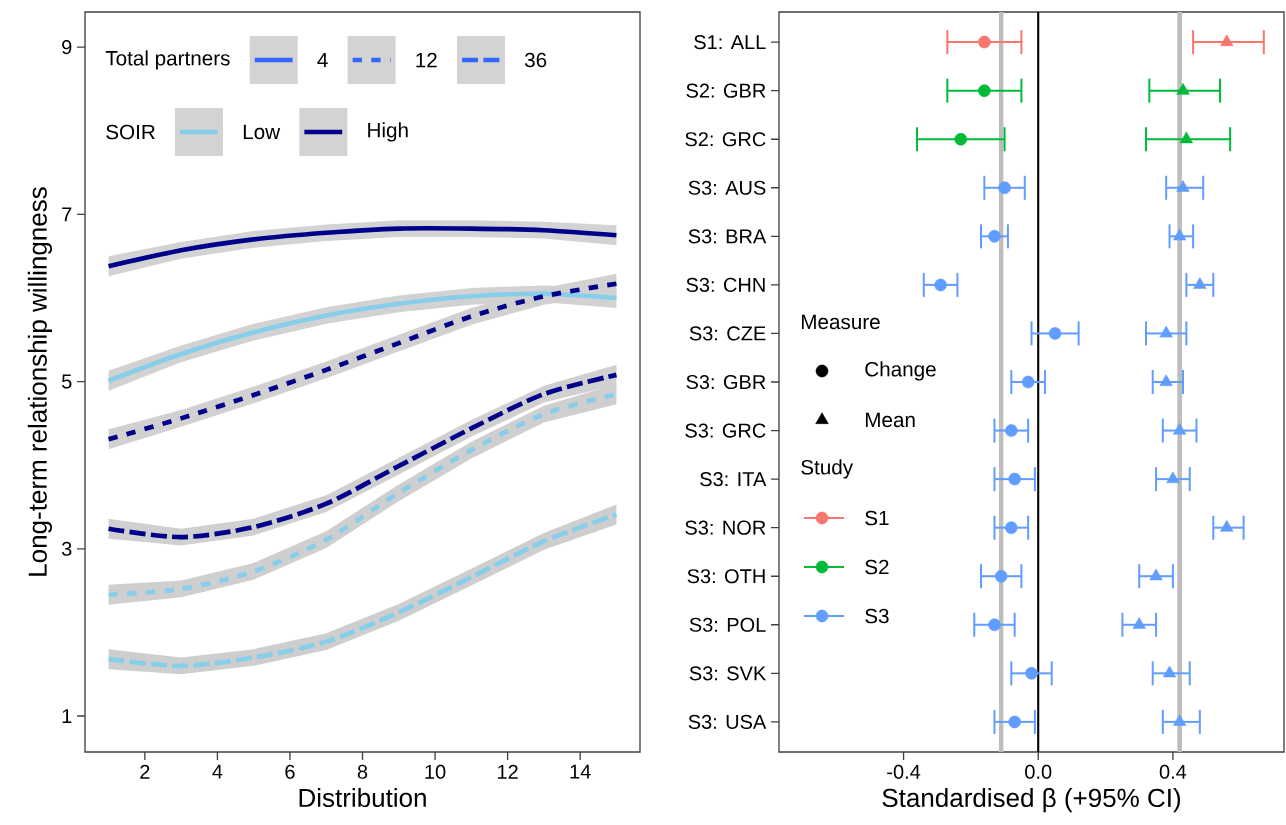 The height and width of the screenshot is (825, 1286). I want to click on y-tick-label: 3, so click(66, 548).